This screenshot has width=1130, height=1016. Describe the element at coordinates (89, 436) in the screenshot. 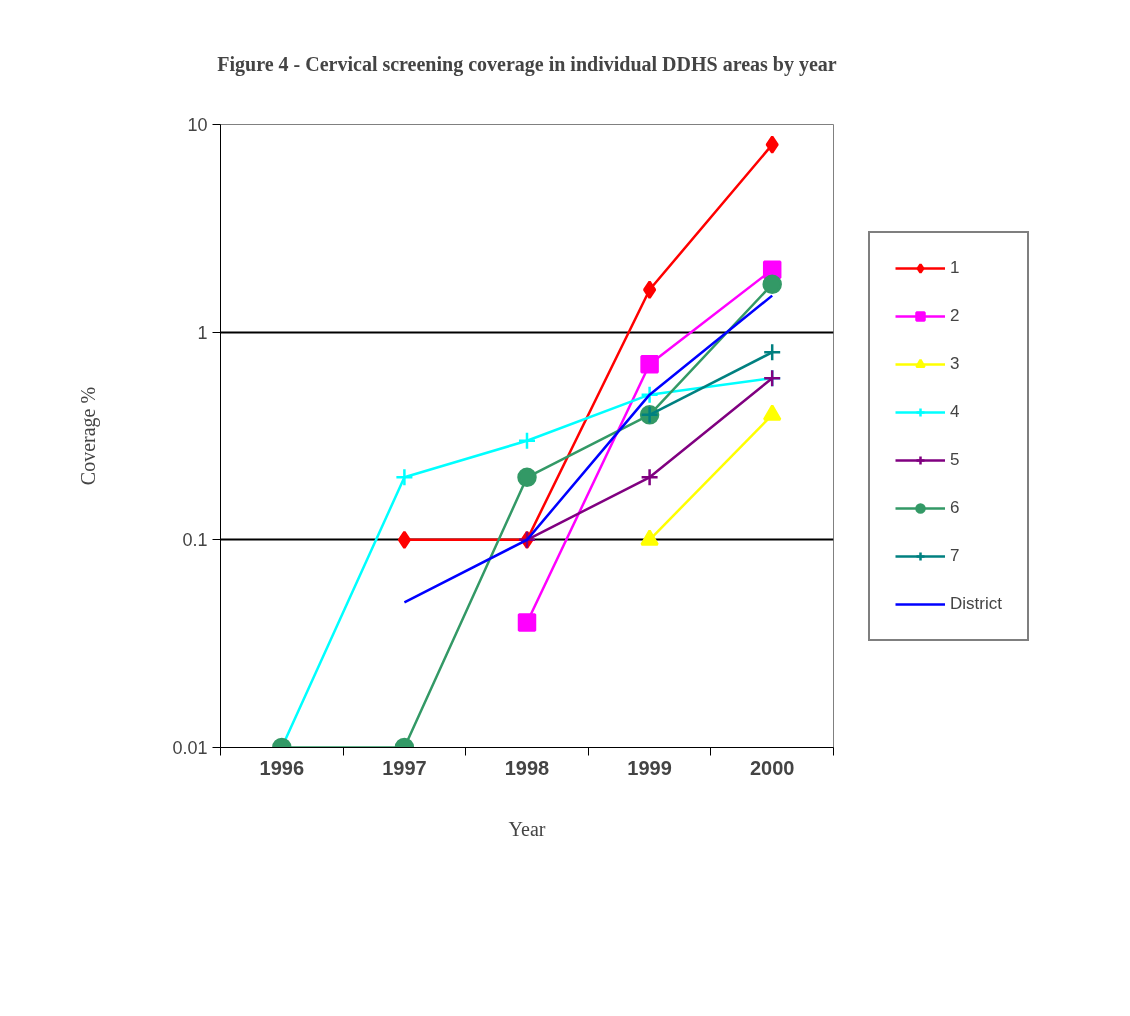

I see `y-axis-title: Coverage %` at that location.